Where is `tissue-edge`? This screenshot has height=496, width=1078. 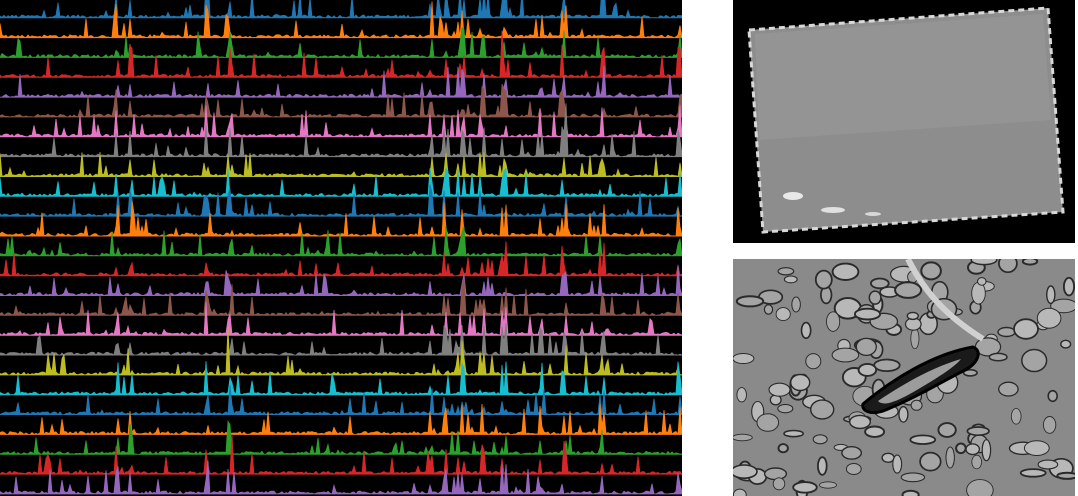 tissue-edge is located at coordinates (906, 120).